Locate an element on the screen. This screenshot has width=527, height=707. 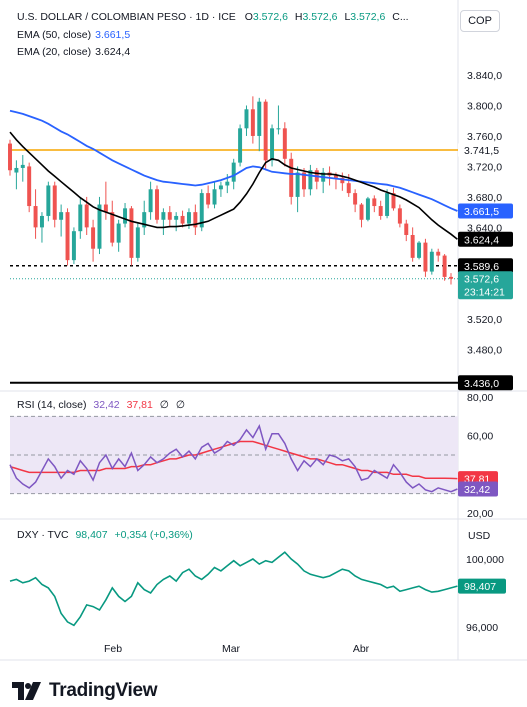
ema20-line is located at coordinates (233, 185).